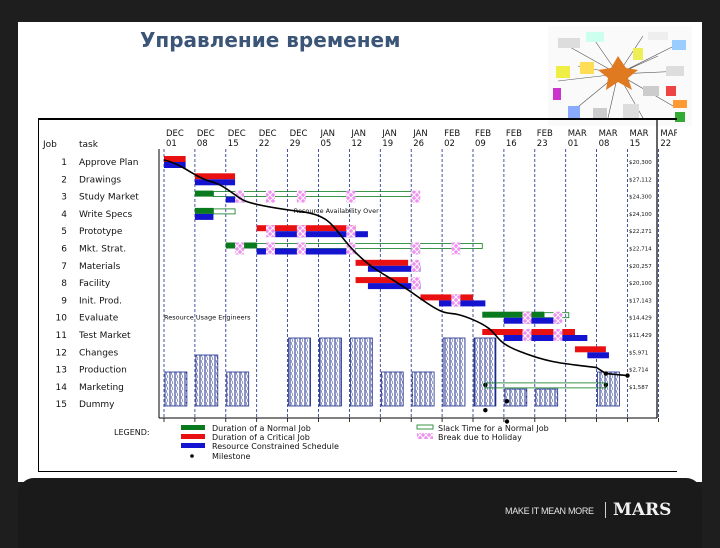 Image resolution: width=720 pixels, height=548 pixels. What do you see at coordinates (220, 456) in the screenshot?
I see `legend-item: Milestone` at bounding box center [220, 456].